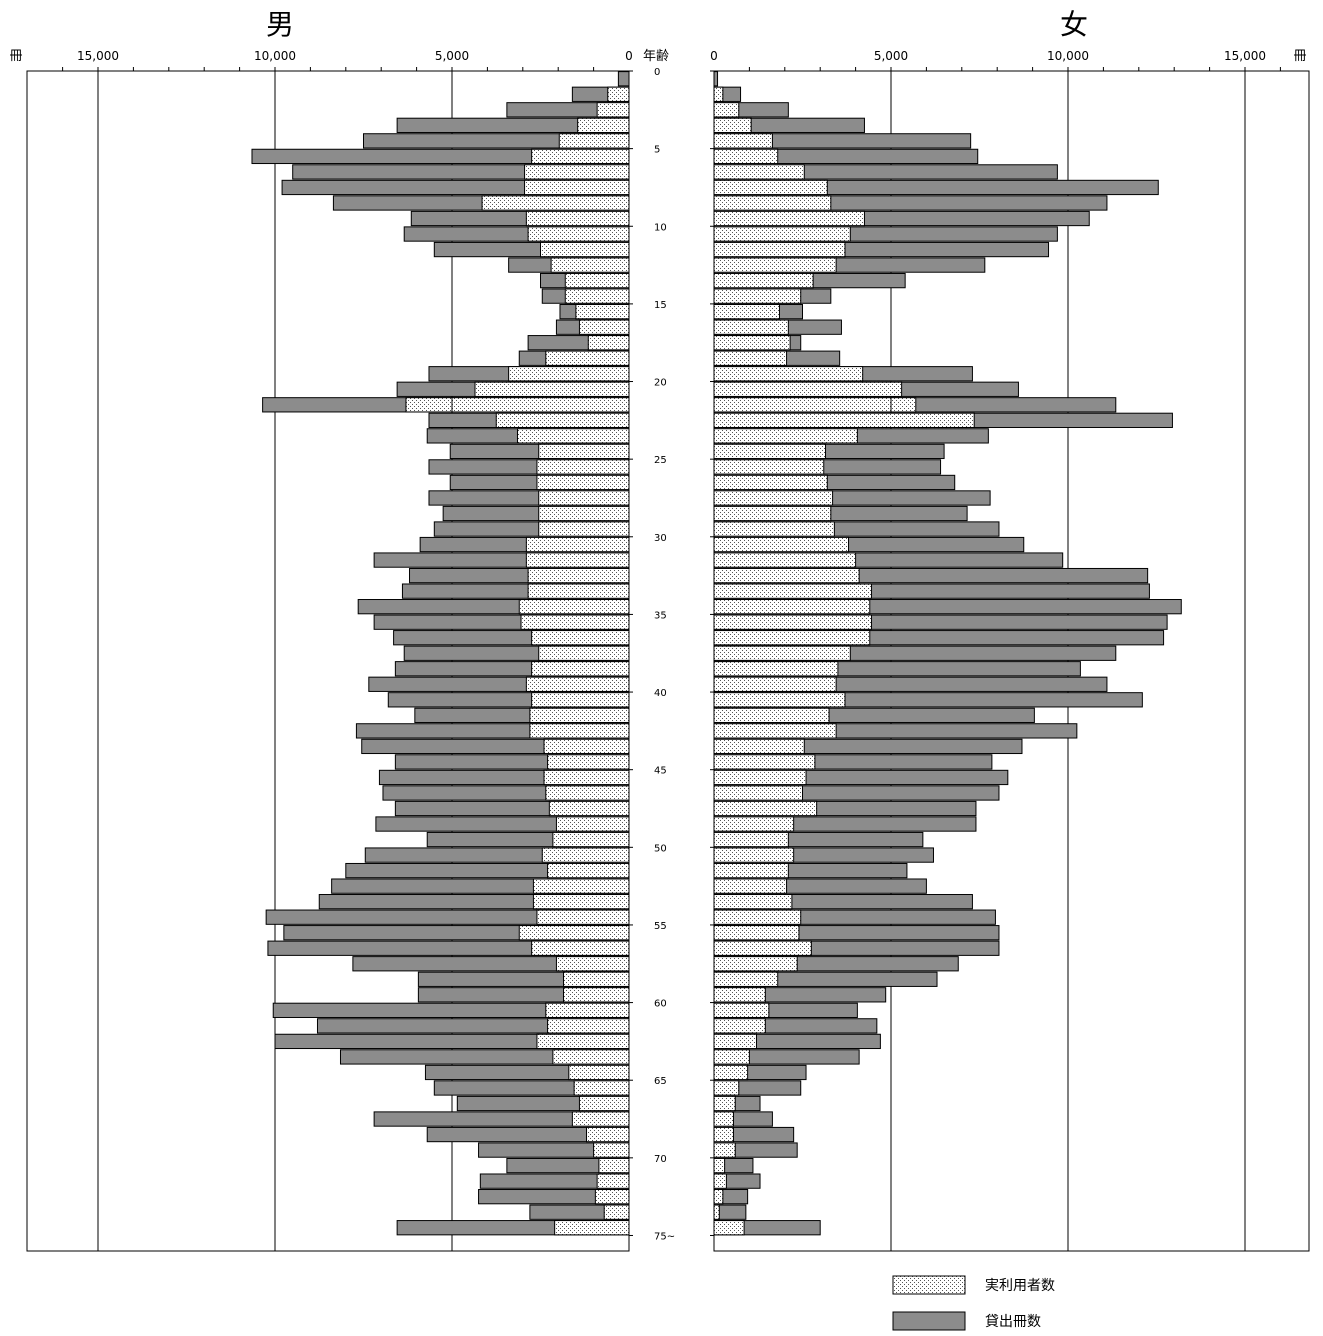 This screenshot has height=1336, width=1323. I want to click on age-tick-label: 60, so click(660, 1004).